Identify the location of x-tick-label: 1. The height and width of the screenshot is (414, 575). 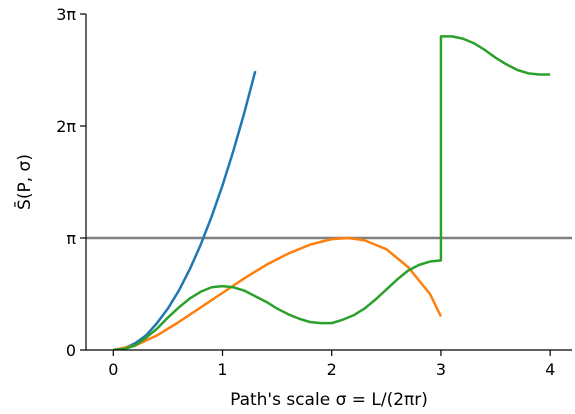
(222, 369).